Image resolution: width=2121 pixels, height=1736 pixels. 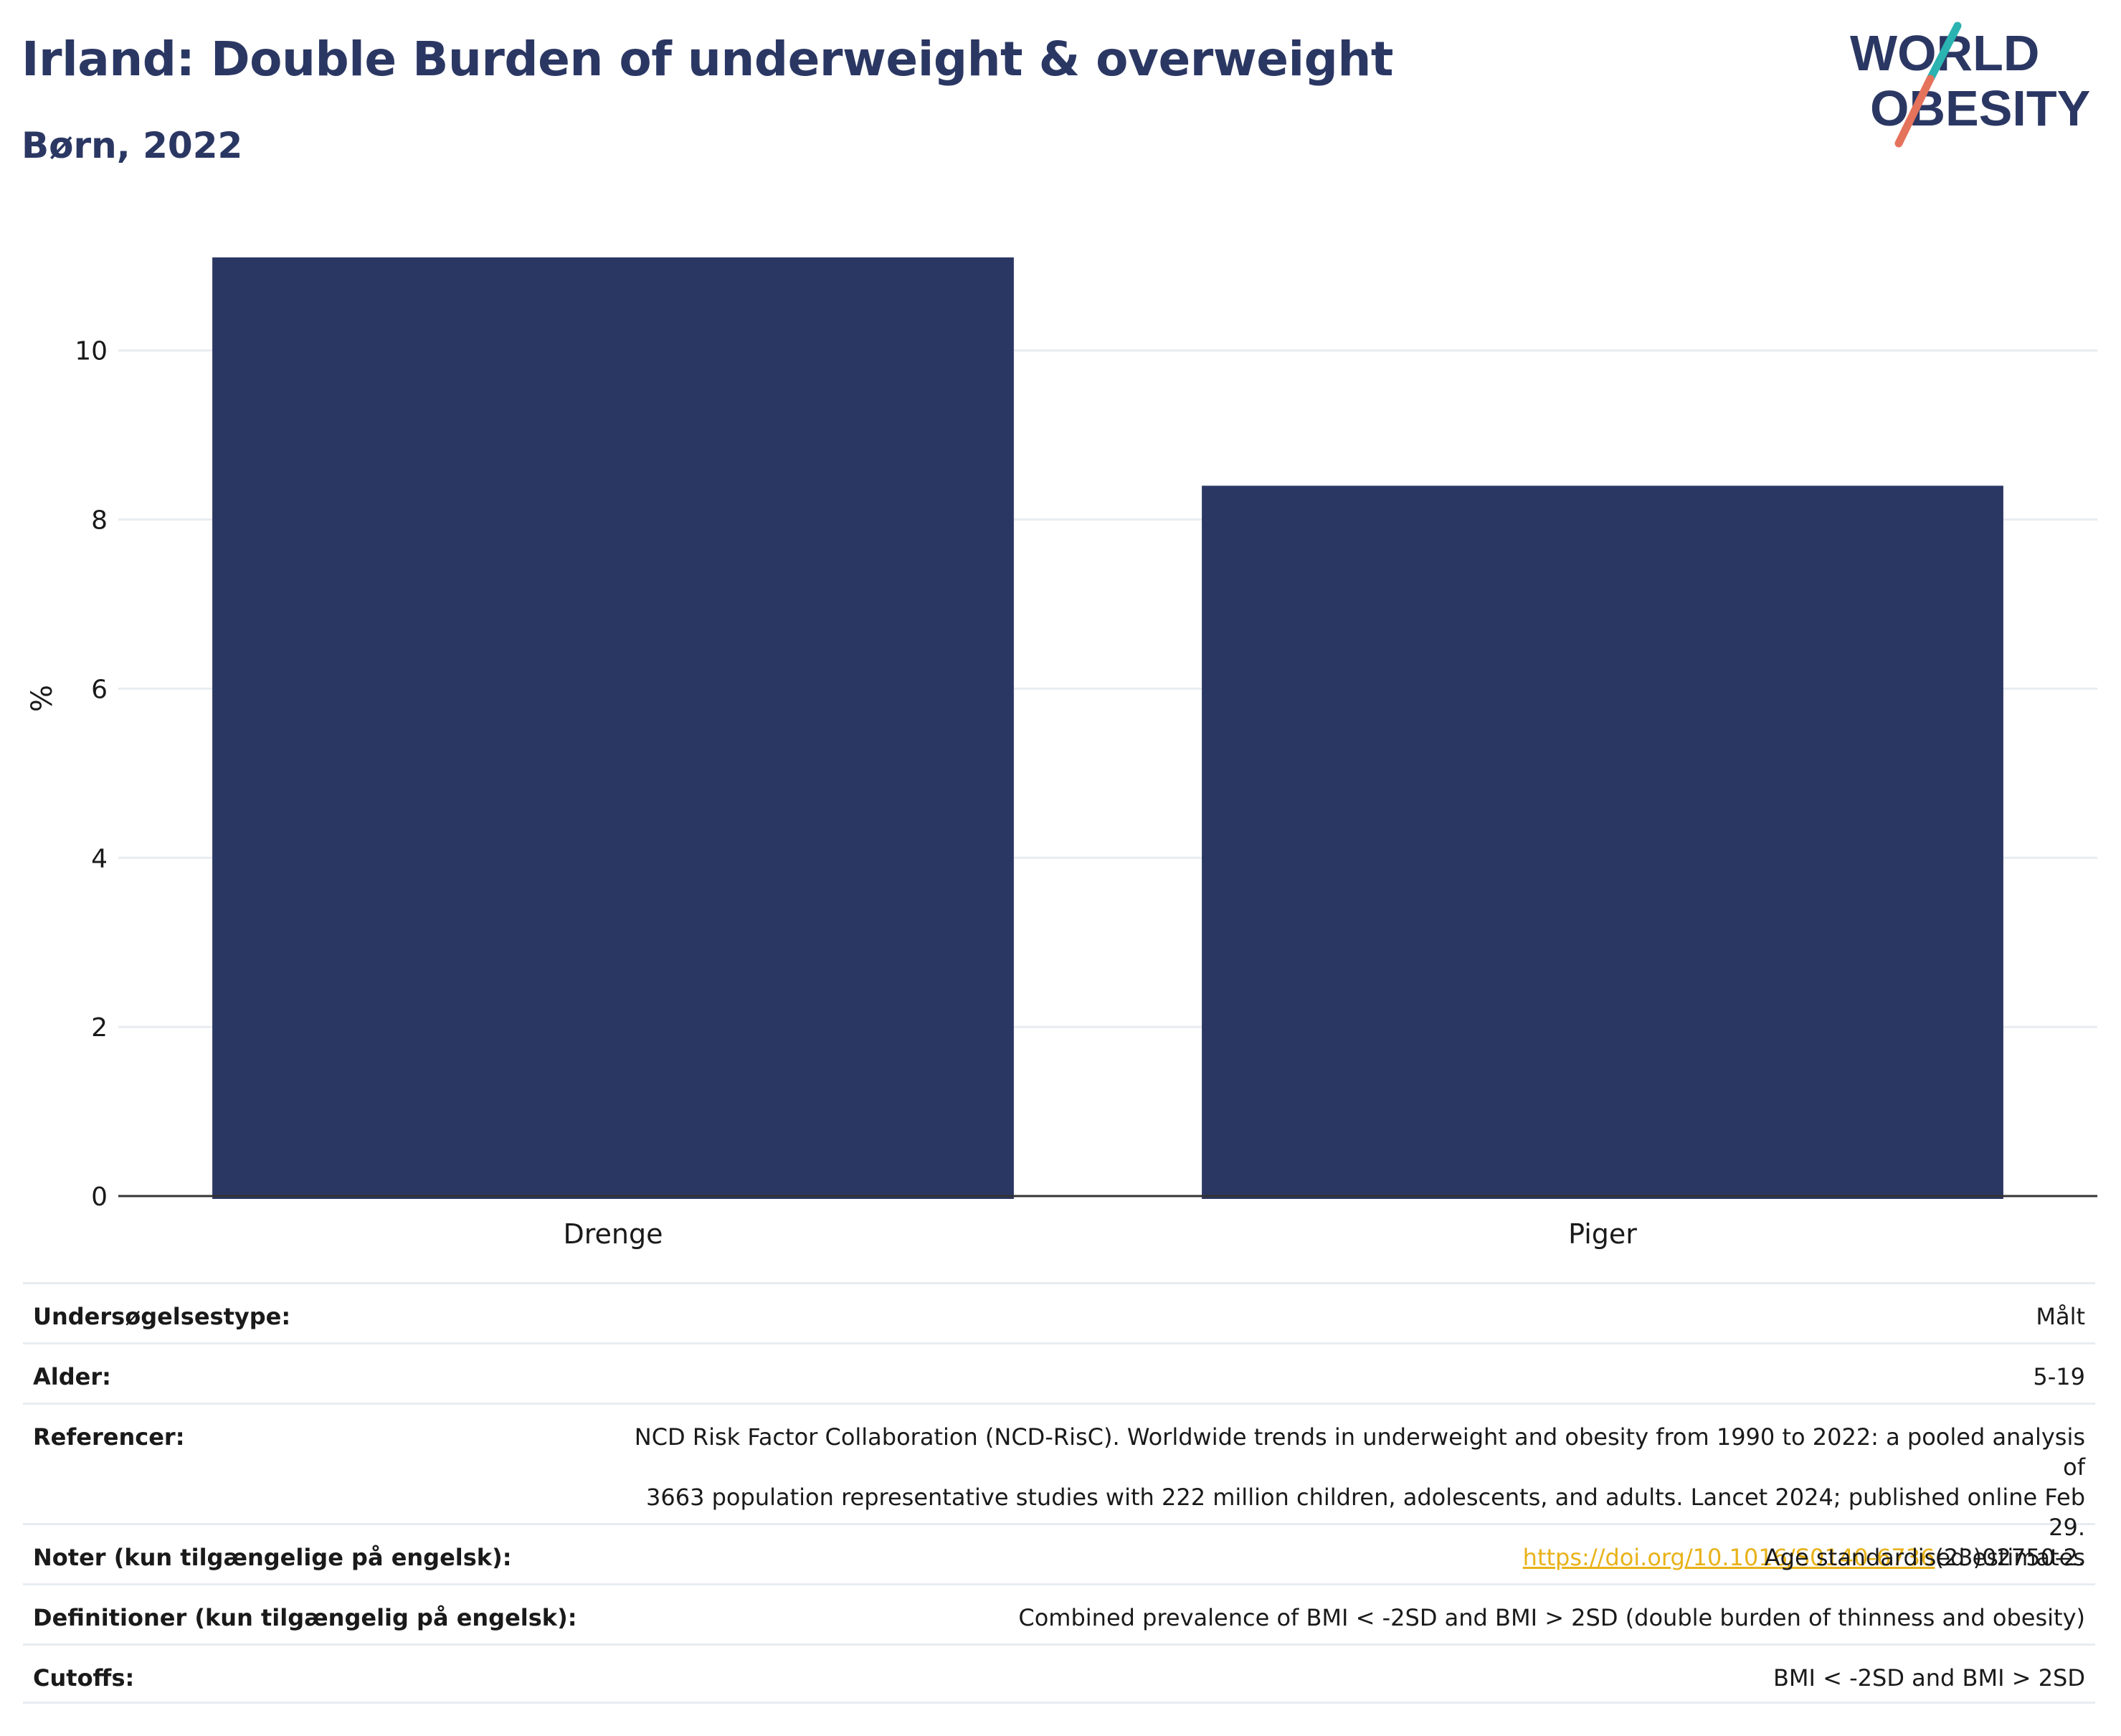 I want to click on meta-label: Noter (kun tilgængelige på engelsk):, so click(x=272, y=1558).